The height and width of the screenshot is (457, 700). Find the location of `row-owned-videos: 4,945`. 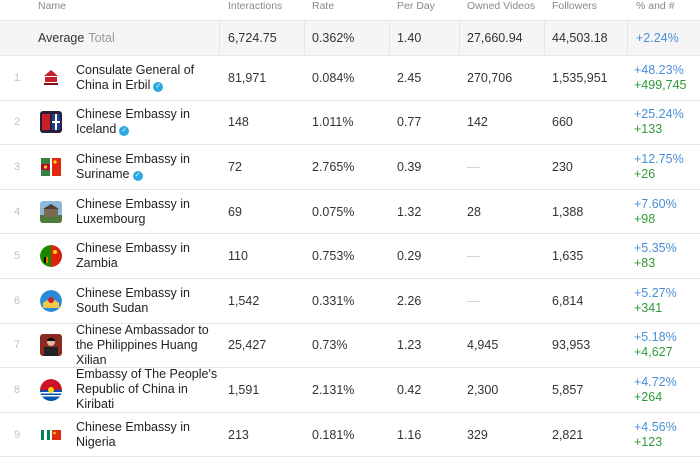

row-owned-videos: 4,945 is located at coordinates (483, 345).